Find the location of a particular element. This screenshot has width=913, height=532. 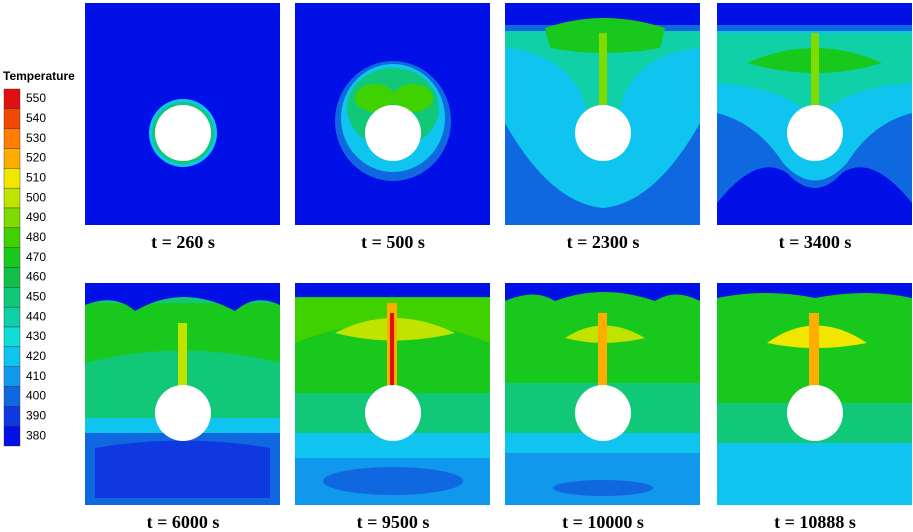

legend-level: 470 is located at coordinates (36, 257).